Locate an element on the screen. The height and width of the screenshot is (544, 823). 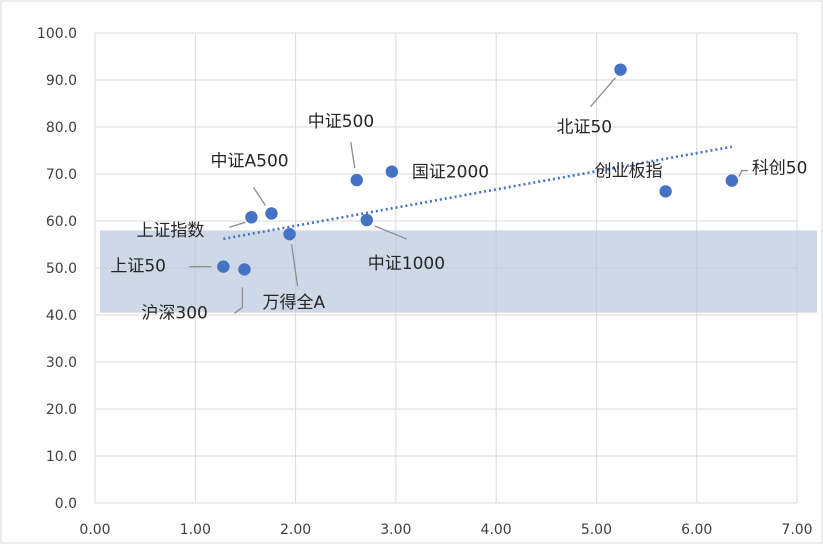
trendline is located at coordinates (478, 193).